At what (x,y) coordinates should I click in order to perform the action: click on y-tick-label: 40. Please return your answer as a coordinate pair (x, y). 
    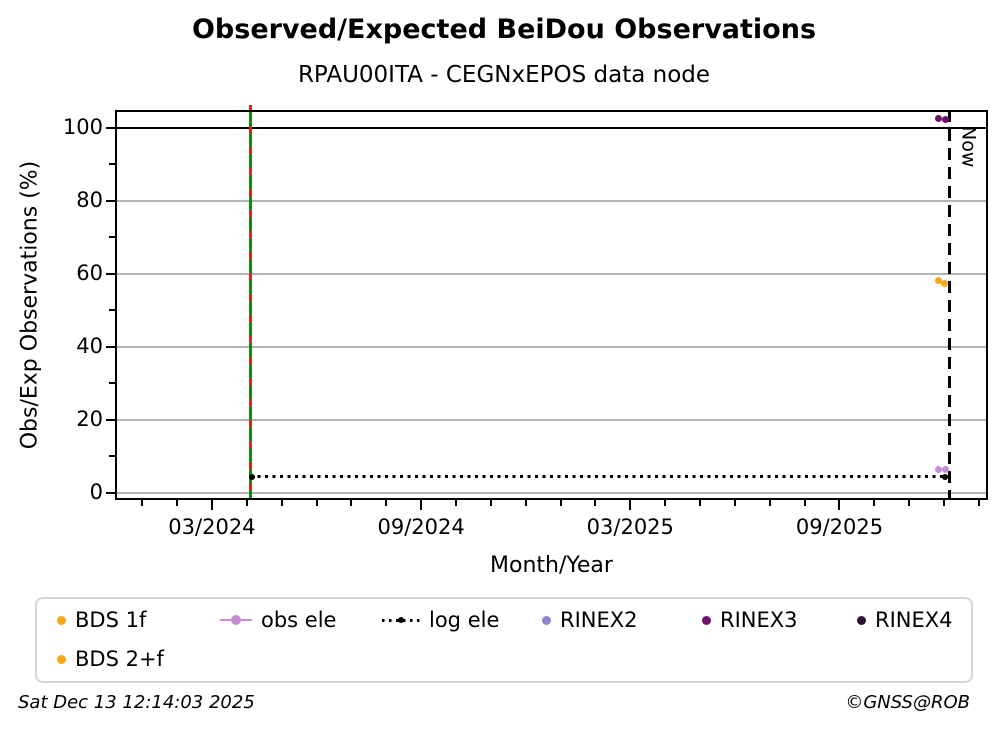
    Looking at the image, I should click on (89, 345).